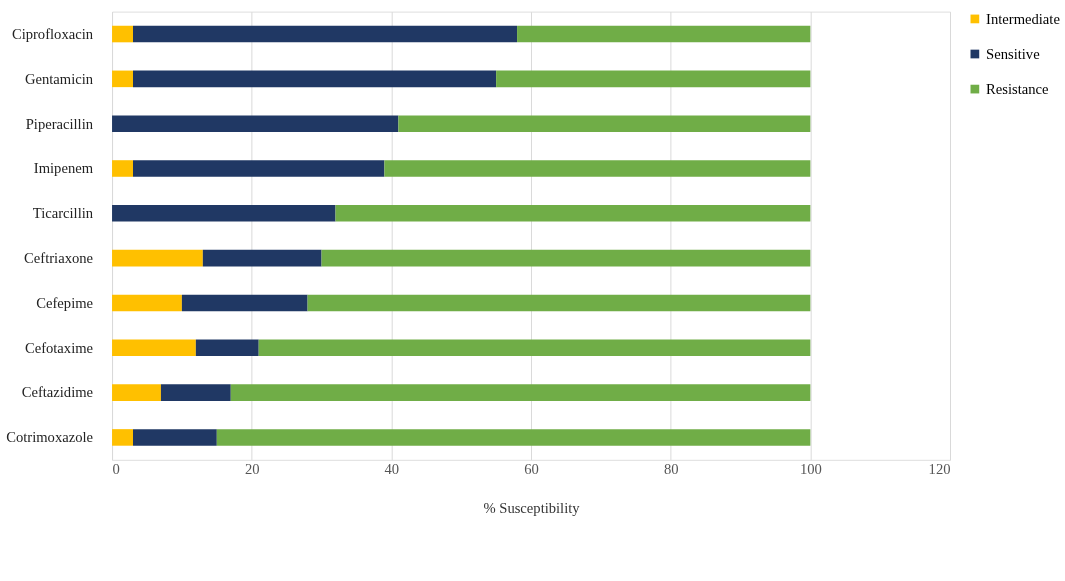 The width and height of the screenshot is (1065, 581). Describe the element at coordinates (63, 168) in the screenshot. I see `y-tick-label: Imipenem` at that location.